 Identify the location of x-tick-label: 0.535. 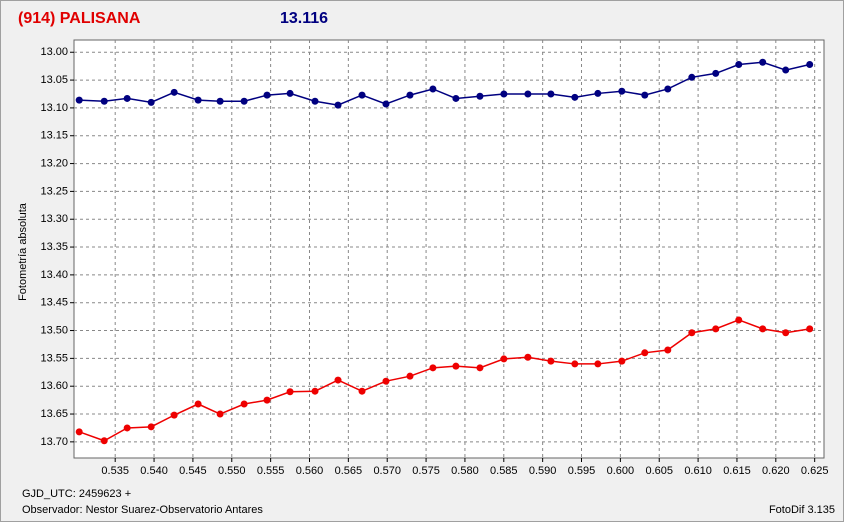
(115, 471).